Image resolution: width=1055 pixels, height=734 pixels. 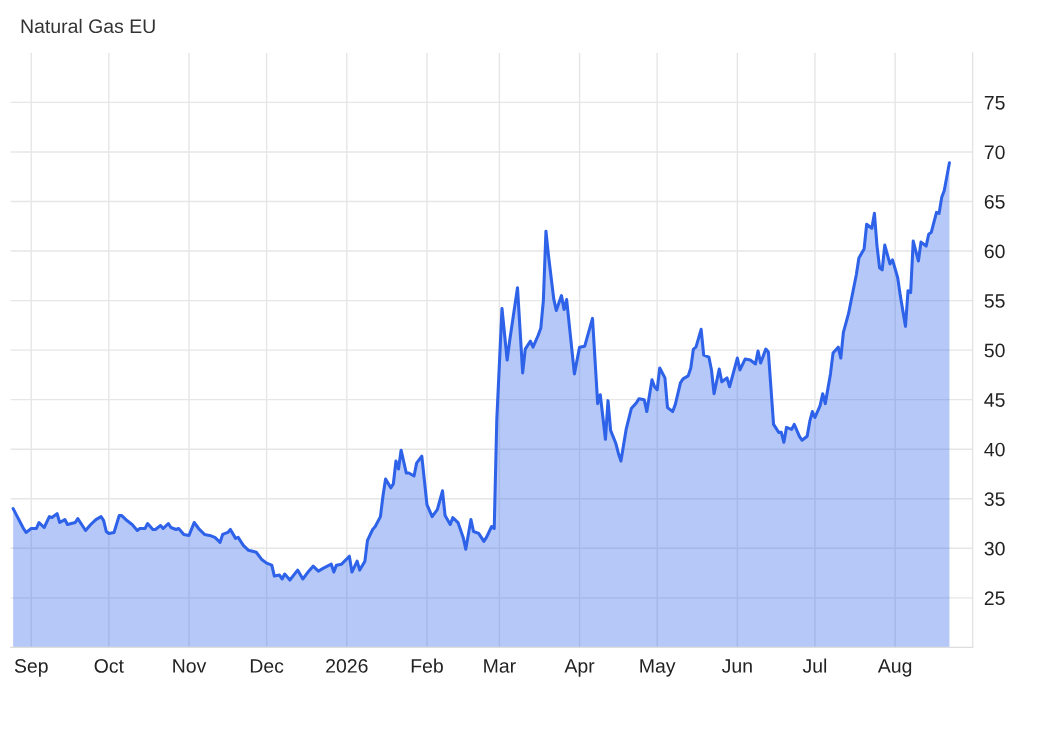 I want to click on y-tick-label: 55, so click(x=994, y=301).